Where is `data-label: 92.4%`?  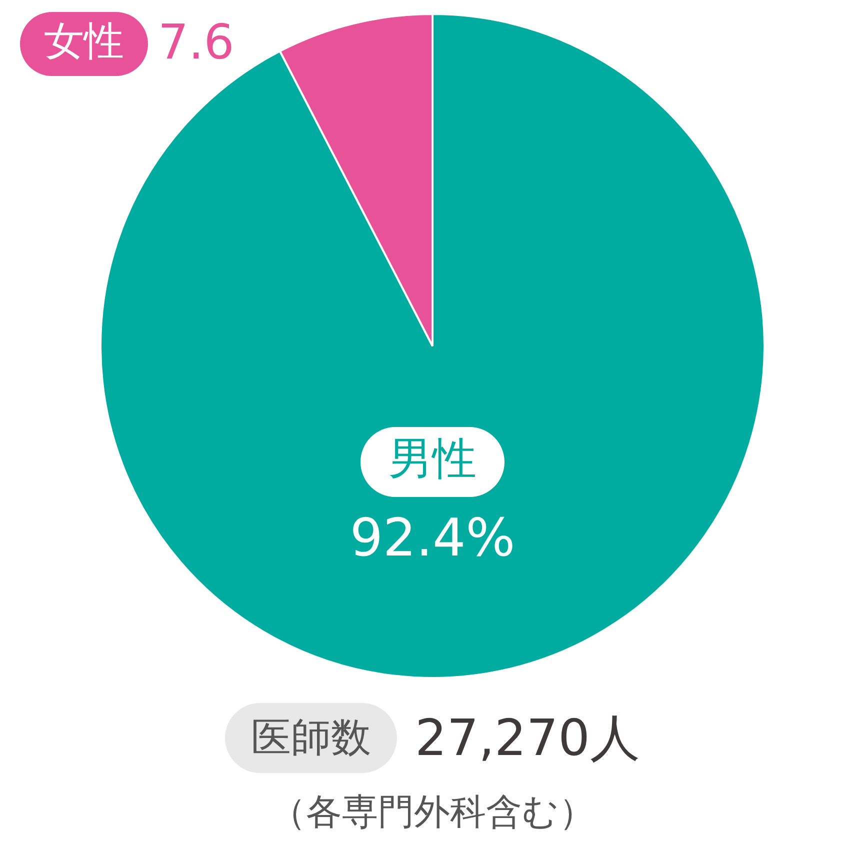 data-label: 92.4% is located at coordinates (433, 538).